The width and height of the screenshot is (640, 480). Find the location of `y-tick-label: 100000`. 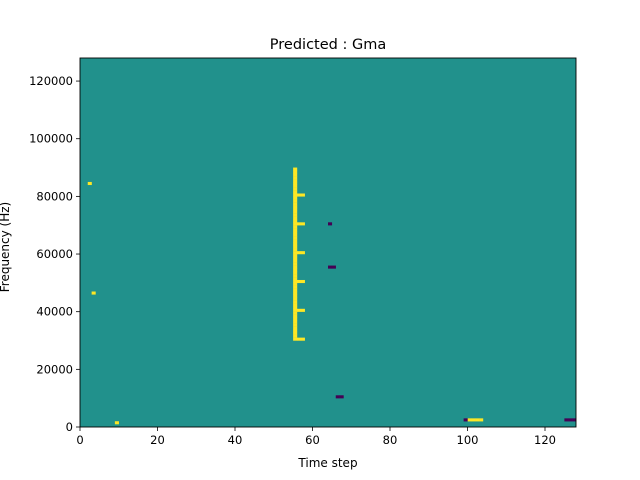

y-tick-label: 100000 is located at coordinates (51, 139).